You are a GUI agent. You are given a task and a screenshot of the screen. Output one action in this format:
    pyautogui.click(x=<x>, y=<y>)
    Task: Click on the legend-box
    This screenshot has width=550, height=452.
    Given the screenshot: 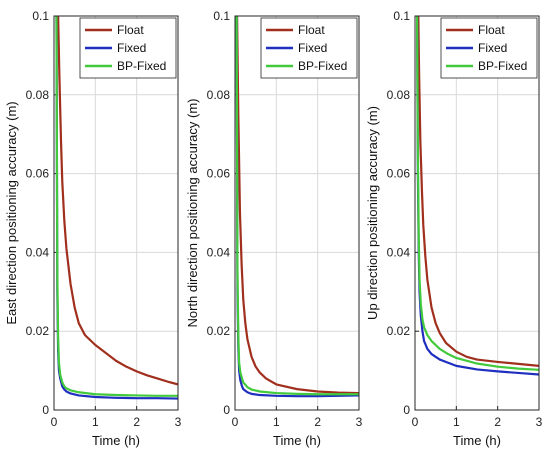 What is the action you would take?
    pyautogui.click(x=128, y=48)
    